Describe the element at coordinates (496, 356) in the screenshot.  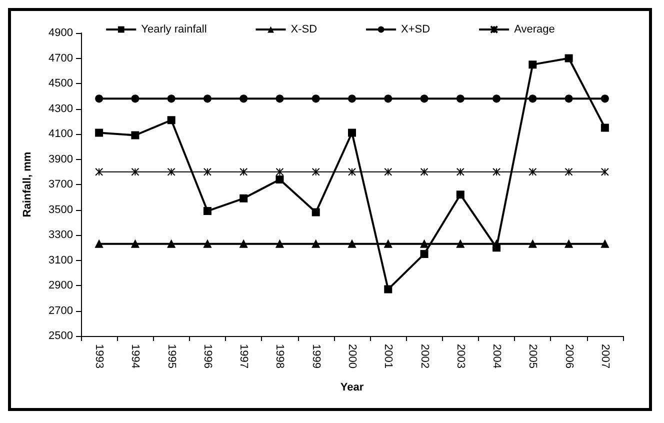
I see `x-tick-label: 2004` at that location.